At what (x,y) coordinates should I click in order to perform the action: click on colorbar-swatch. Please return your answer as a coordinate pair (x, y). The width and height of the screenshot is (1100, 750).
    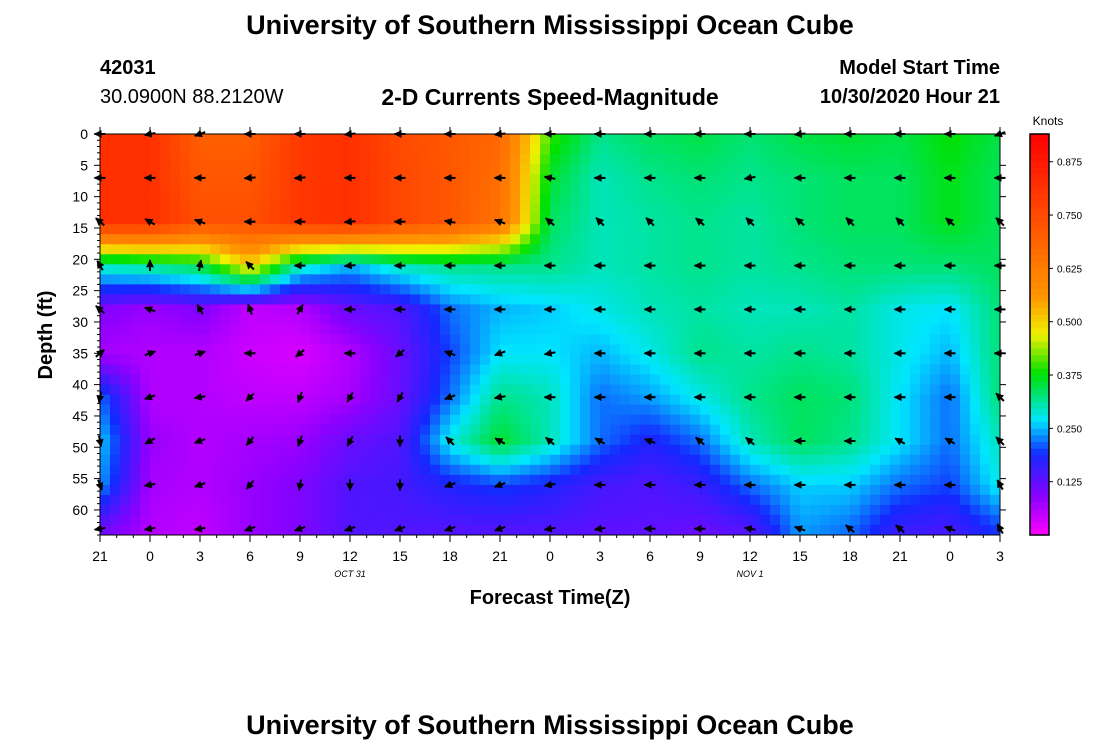
    Looking at the image, I should click on (1039, 518).